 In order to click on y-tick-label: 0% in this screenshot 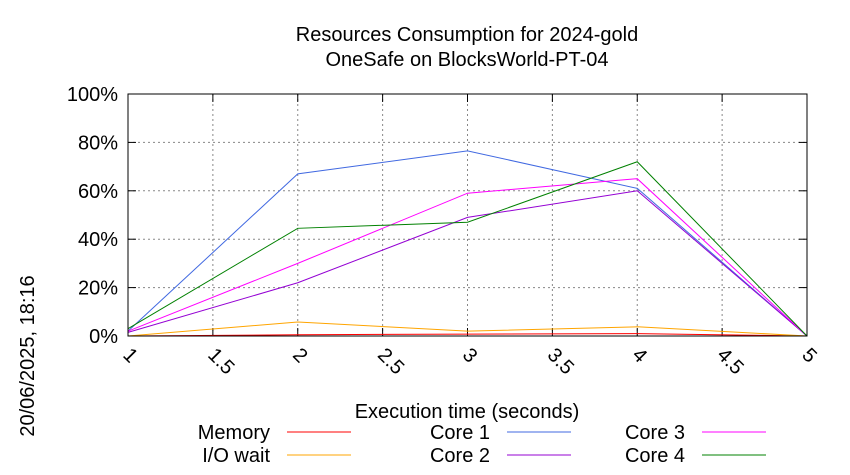, I will do `click(103, 337)`.